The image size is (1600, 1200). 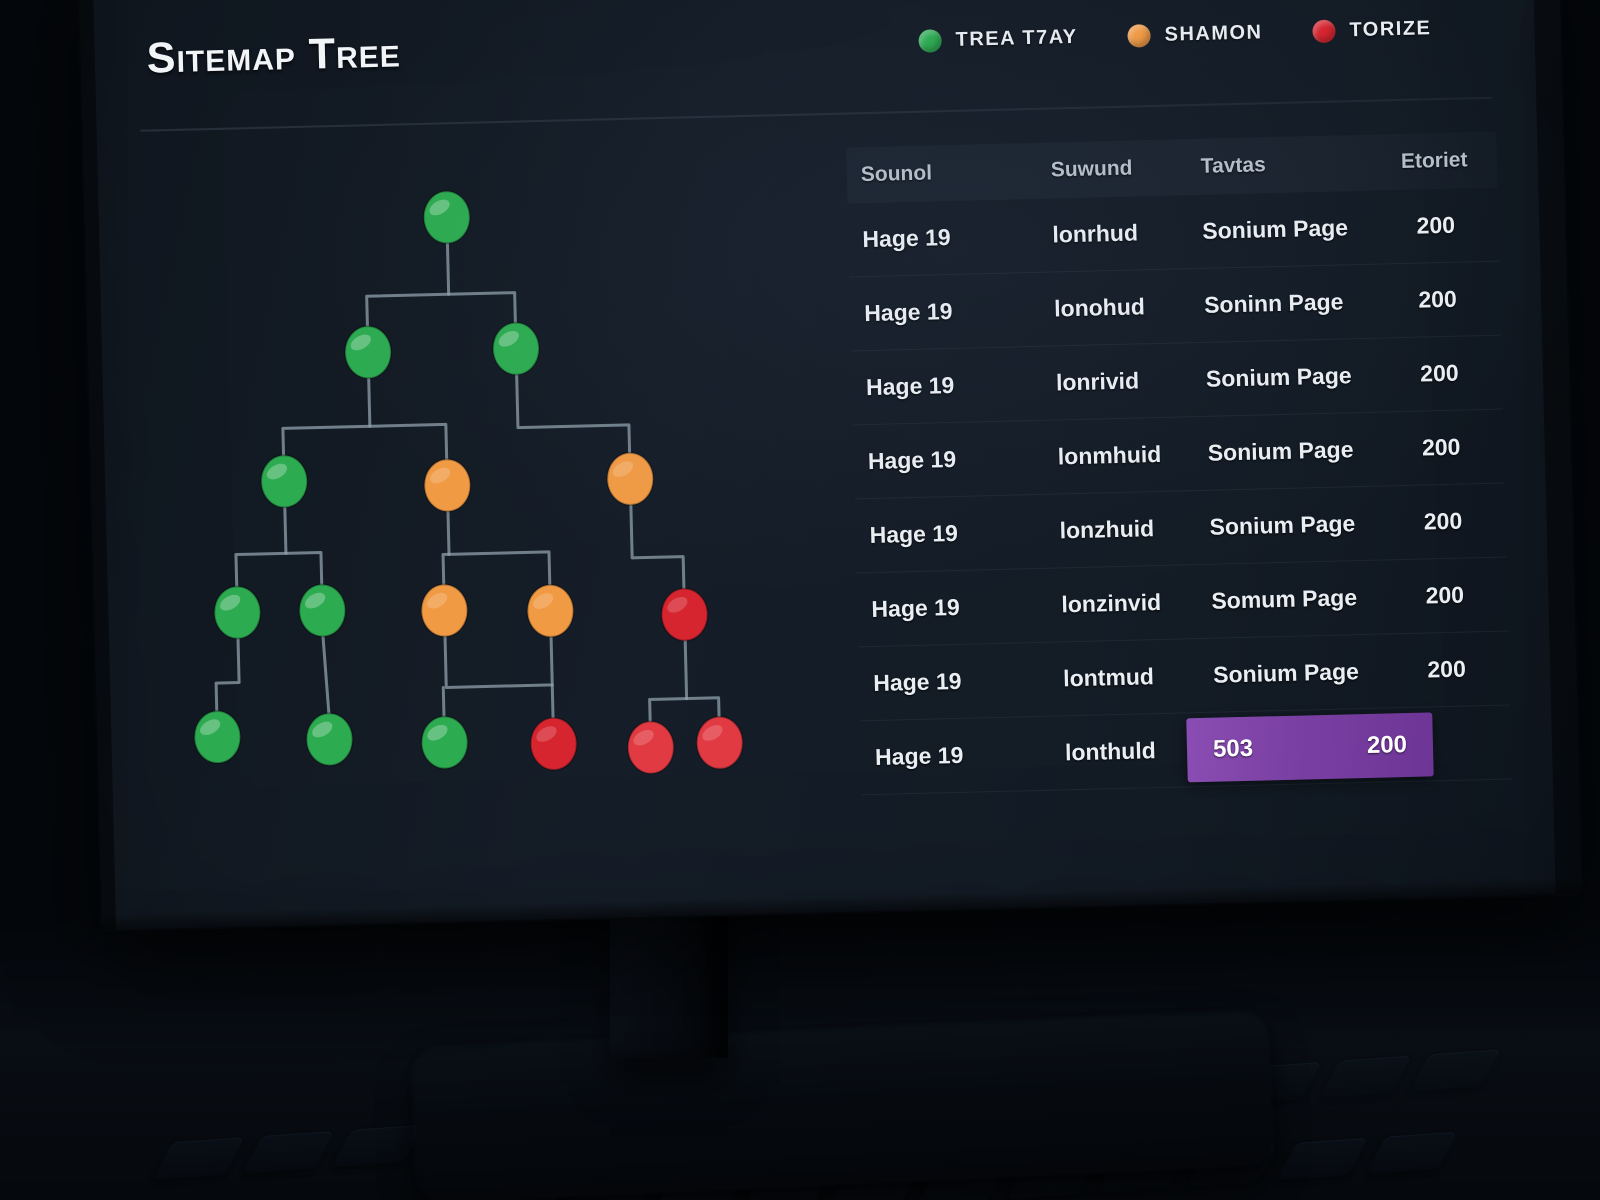 What do you see at coordinates (1233, 165) in the screenshot?
I see `column-header: Tavtas` at bounding box center [1233, 165].